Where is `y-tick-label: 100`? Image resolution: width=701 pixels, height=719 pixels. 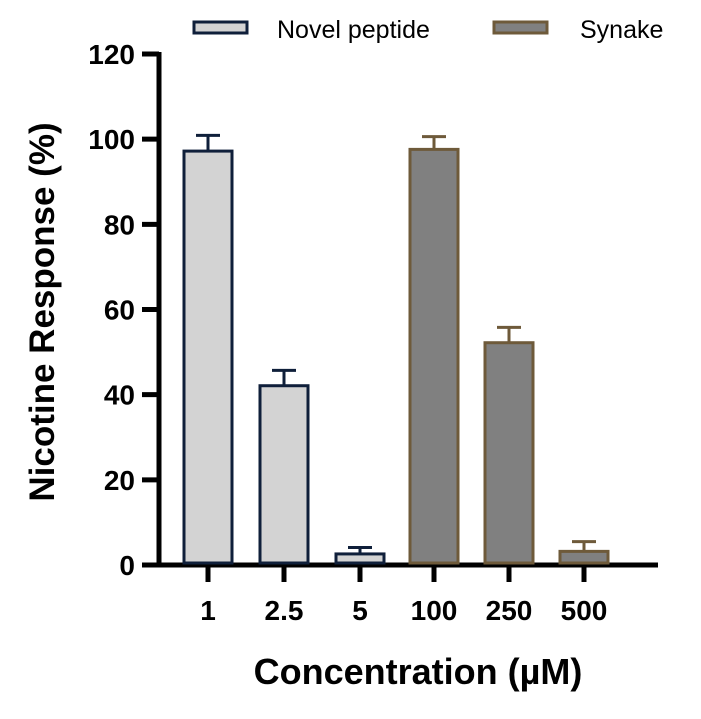
y-tick-label: 100 is located at coordinates (111, 139).